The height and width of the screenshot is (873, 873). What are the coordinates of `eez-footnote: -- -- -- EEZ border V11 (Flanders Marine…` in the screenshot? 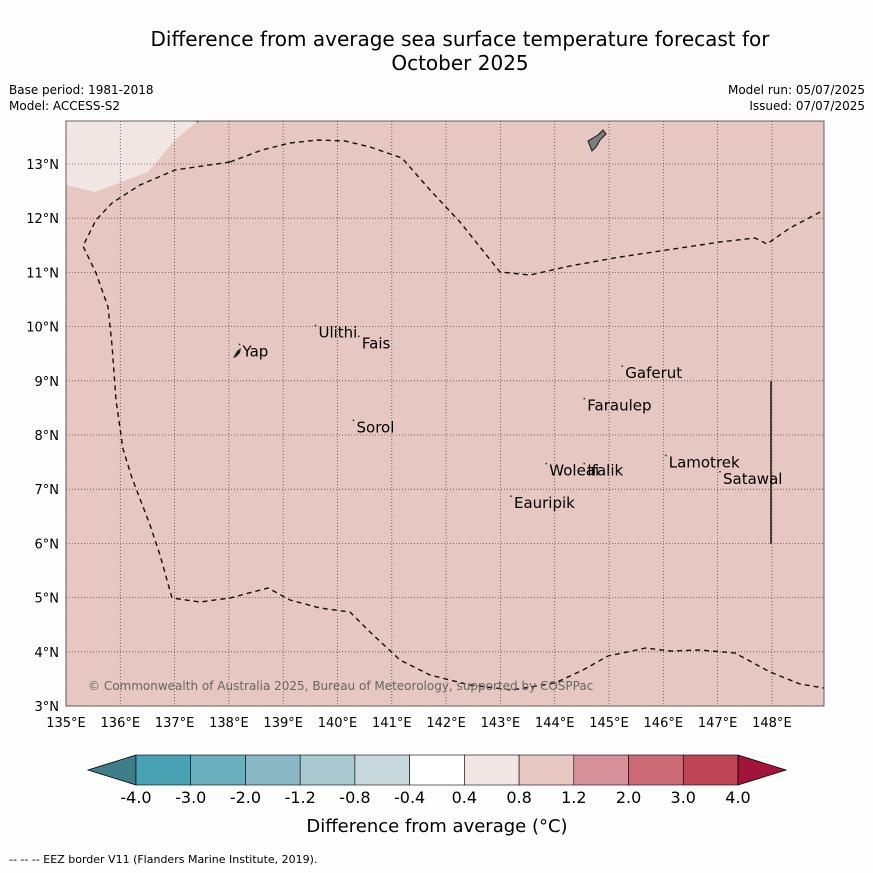 It's located at (163, 859).